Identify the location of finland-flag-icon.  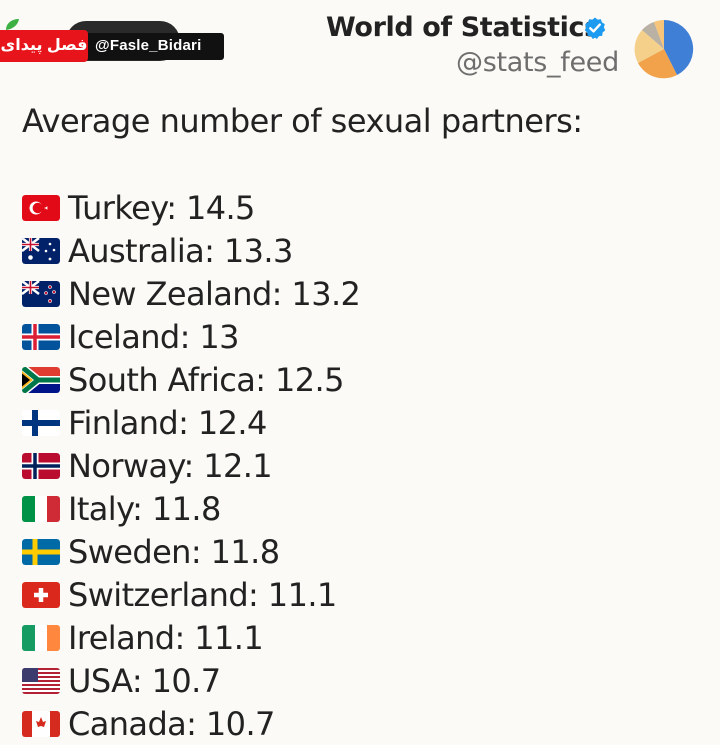
(41, 422).